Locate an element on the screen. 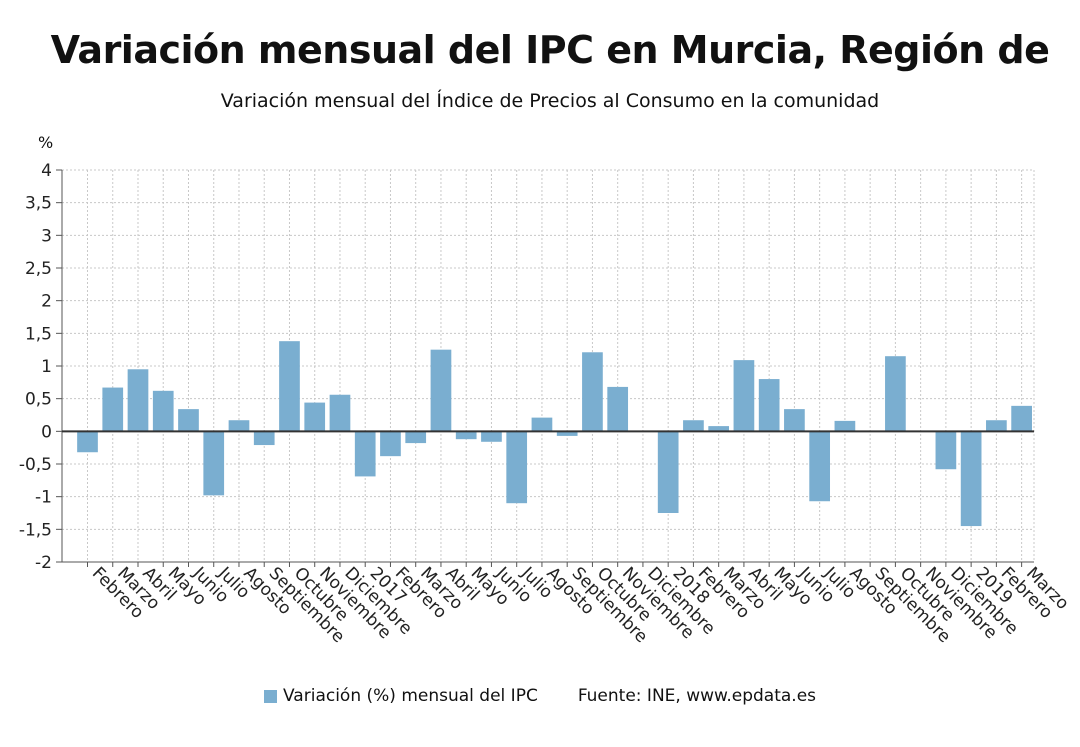 The height and width of the screenshot is (747, 1080). y-tick-label: 3 is located at coordinates (46, 236).